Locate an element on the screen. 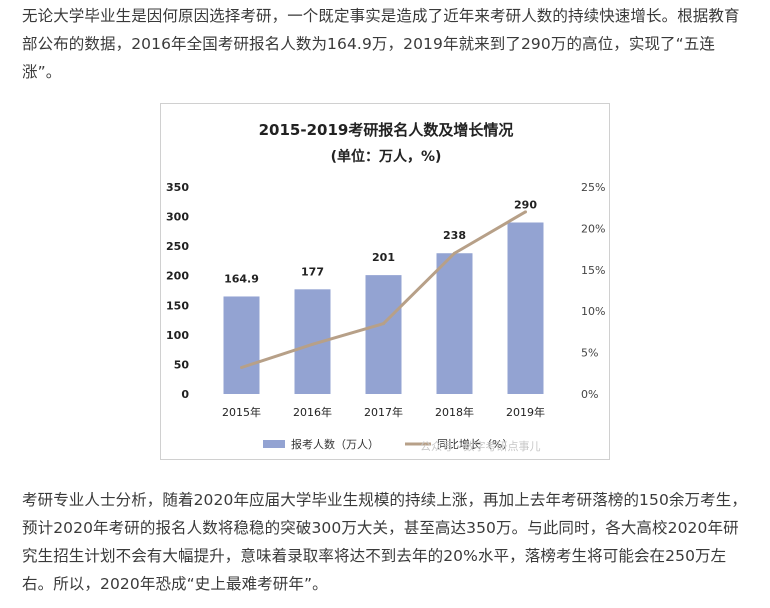  left-axis-tick-label: 100 is located at coordinates (177, 335).